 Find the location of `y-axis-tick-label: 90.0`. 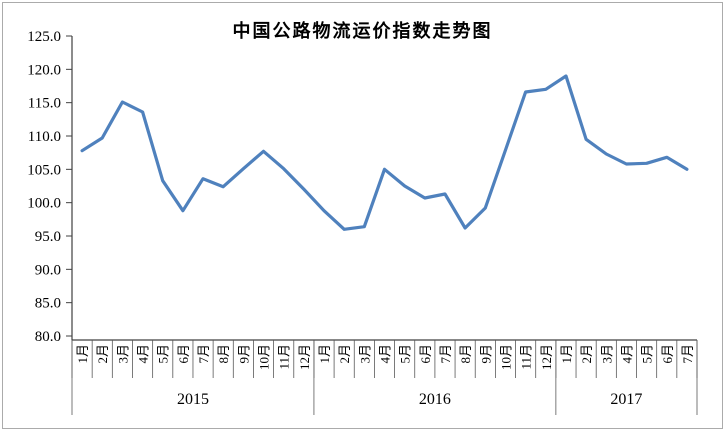

y-axis-tick-label: 90.0 is located at coordinates (48, 270).